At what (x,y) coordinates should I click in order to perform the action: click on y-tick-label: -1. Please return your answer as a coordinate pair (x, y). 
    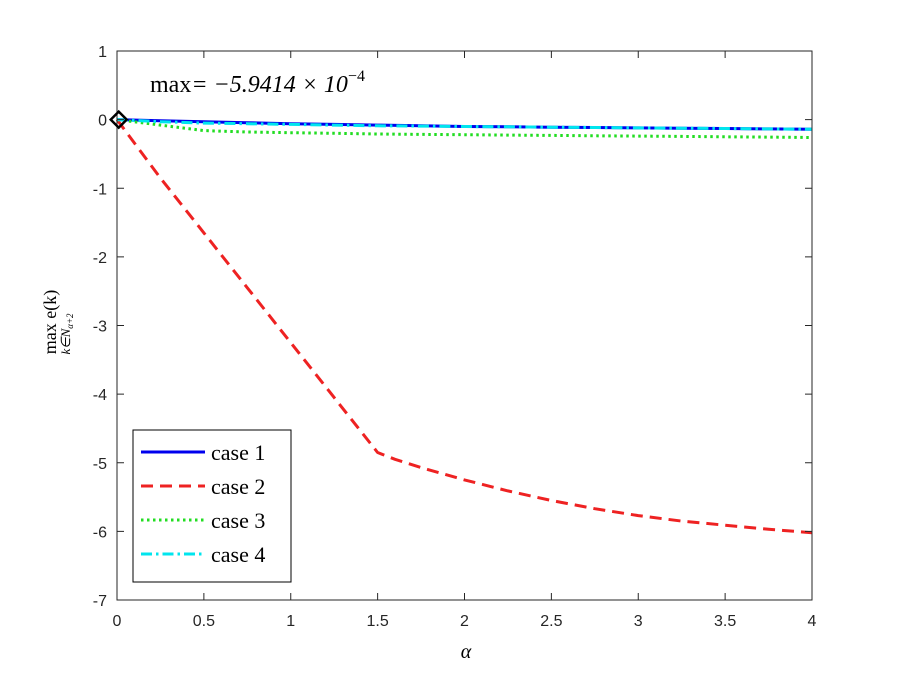
    Looking at the image, I should click on (100, 189).